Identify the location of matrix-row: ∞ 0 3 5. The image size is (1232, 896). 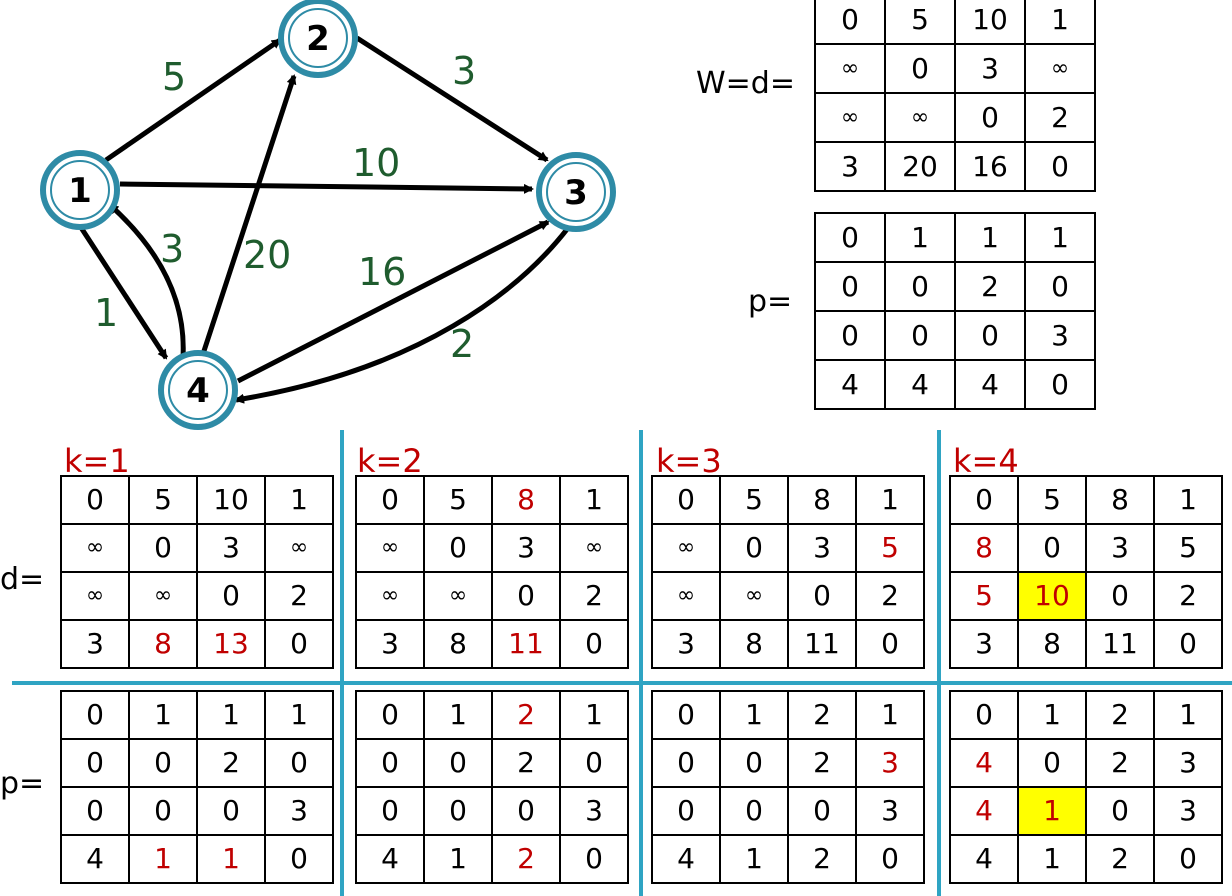
(788, 548).